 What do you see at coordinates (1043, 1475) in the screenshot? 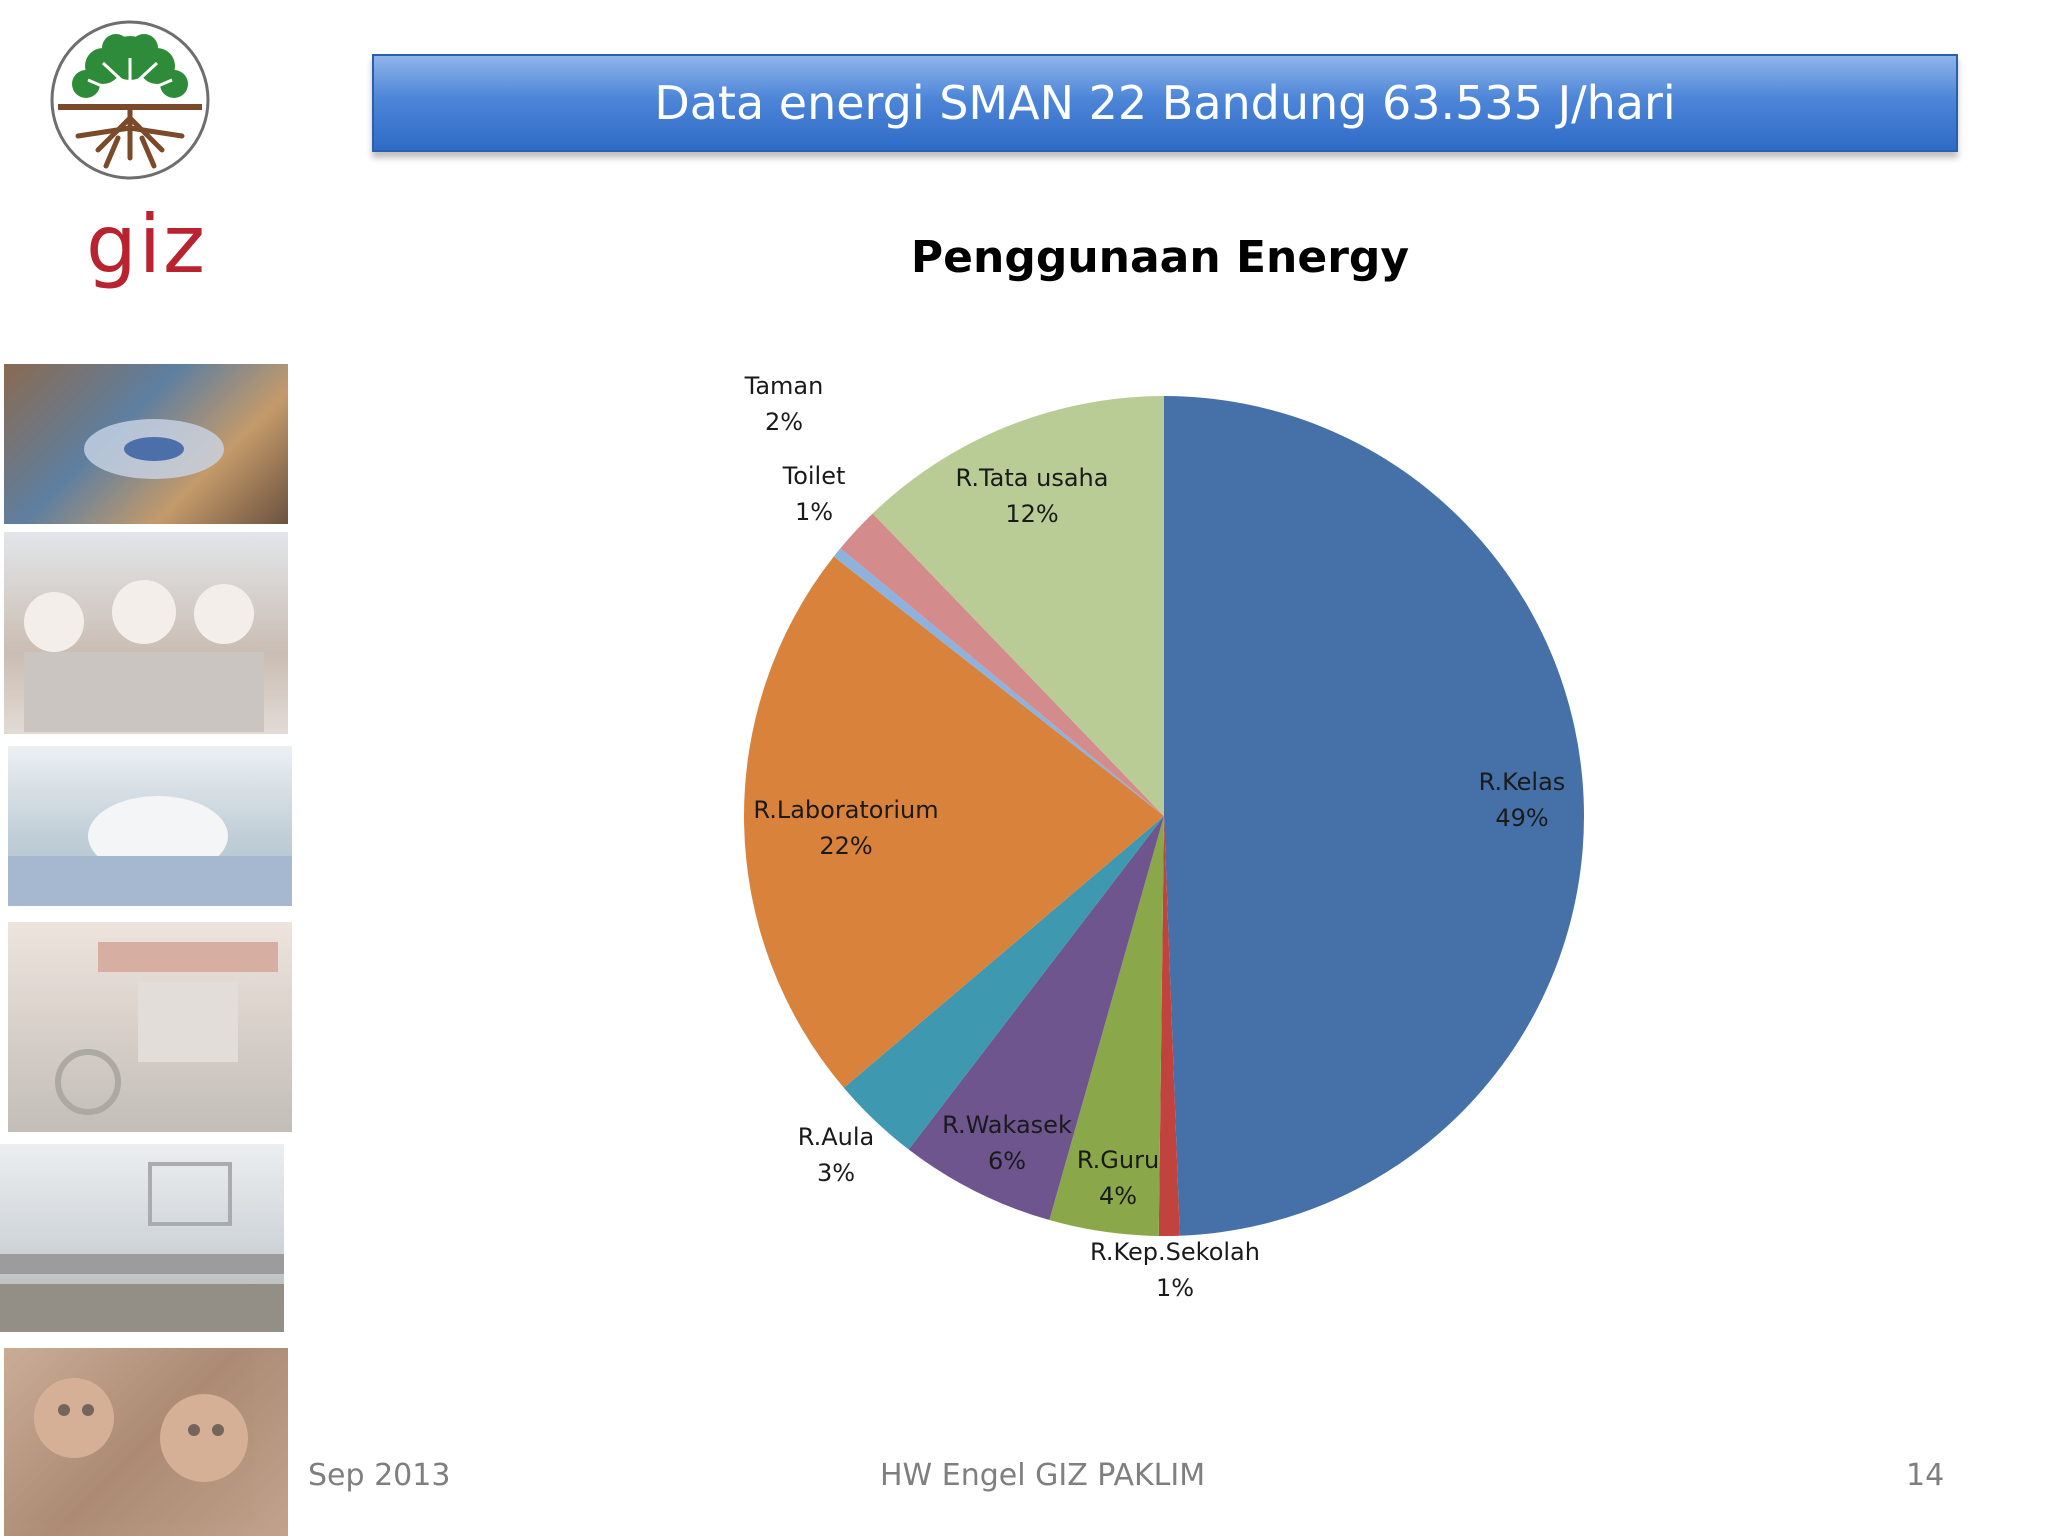
I see `footer-author: HW Engel GIZ PAKLIM` at bounding box center [1043, 1475].